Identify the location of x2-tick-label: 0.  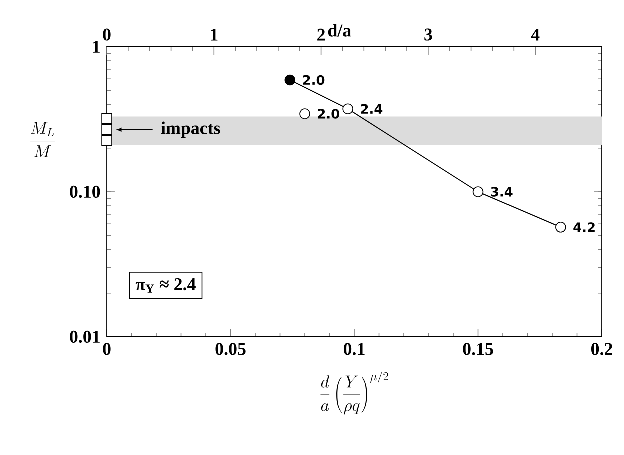
(107, 34).